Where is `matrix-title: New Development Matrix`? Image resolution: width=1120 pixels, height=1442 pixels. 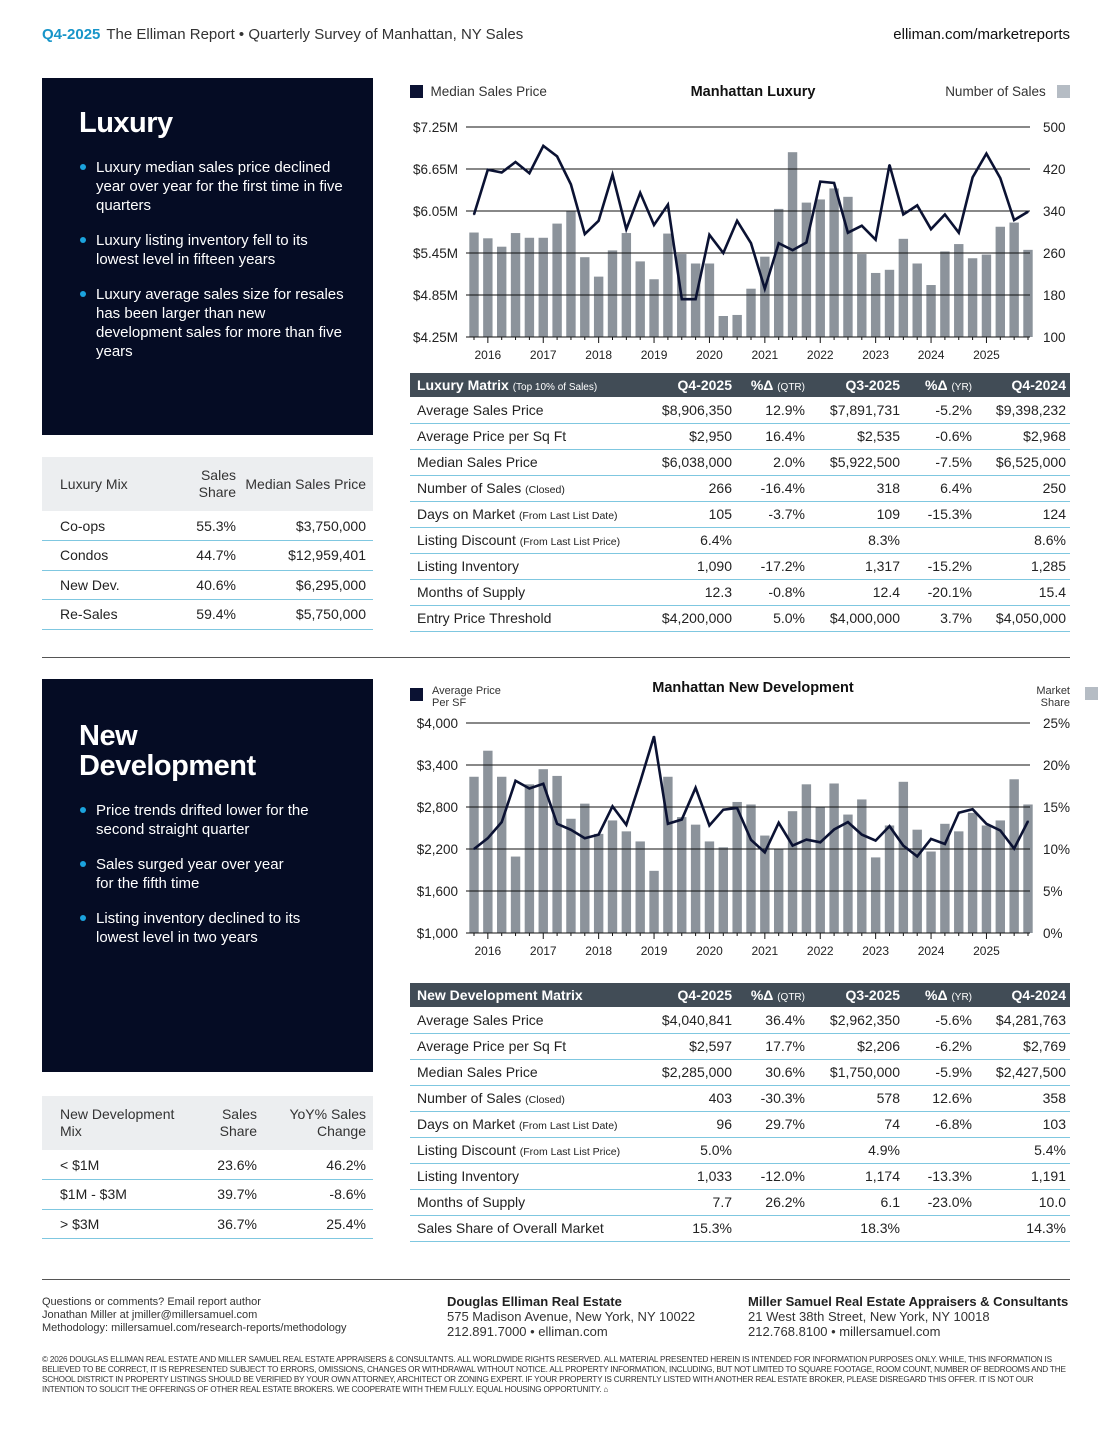 matrix-title: New Development Matrix is located at coordinates (532, 995).